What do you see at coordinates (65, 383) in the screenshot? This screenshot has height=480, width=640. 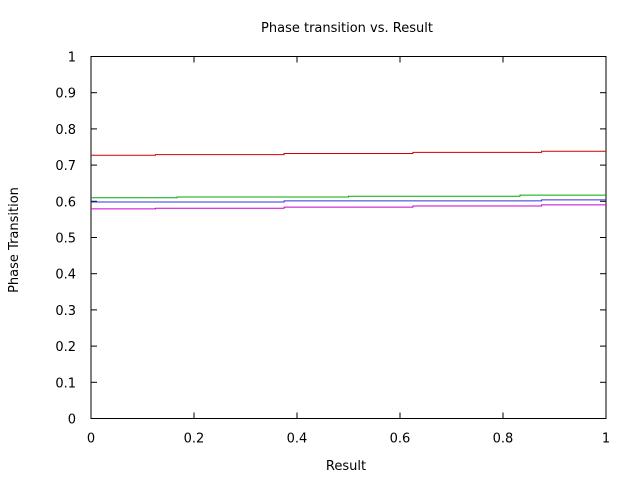 I see `y-tick-label: 0.1` at bounding box center [65, 383].